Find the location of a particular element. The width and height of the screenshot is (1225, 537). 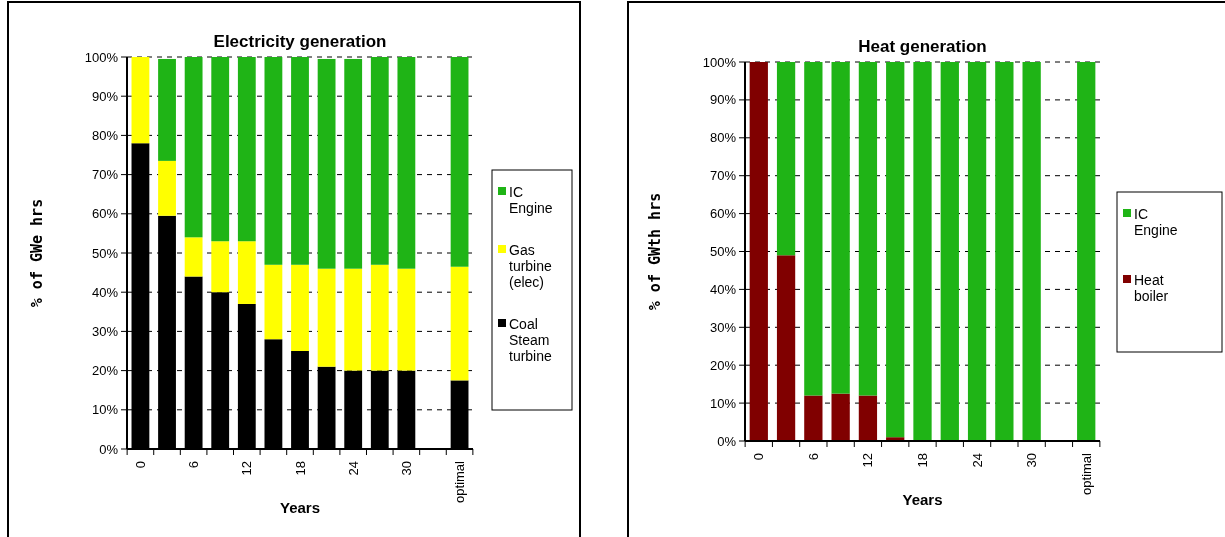

legend-label: Gas turbine (elec) is located at coordinates (531, 265).